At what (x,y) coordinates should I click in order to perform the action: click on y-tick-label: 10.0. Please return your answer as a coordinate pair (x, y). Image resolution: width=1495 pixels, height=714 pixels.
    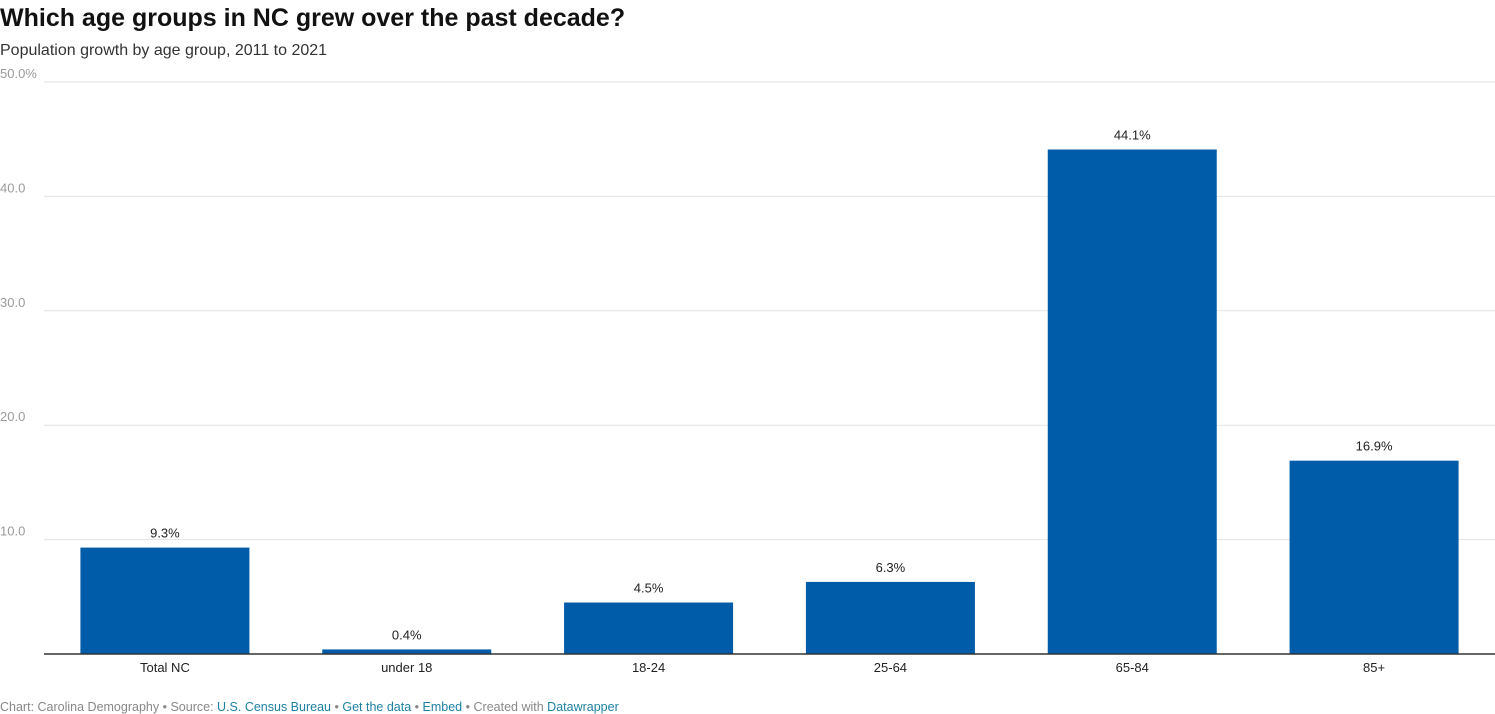
    Looking at the image, I should click on (12, 531).